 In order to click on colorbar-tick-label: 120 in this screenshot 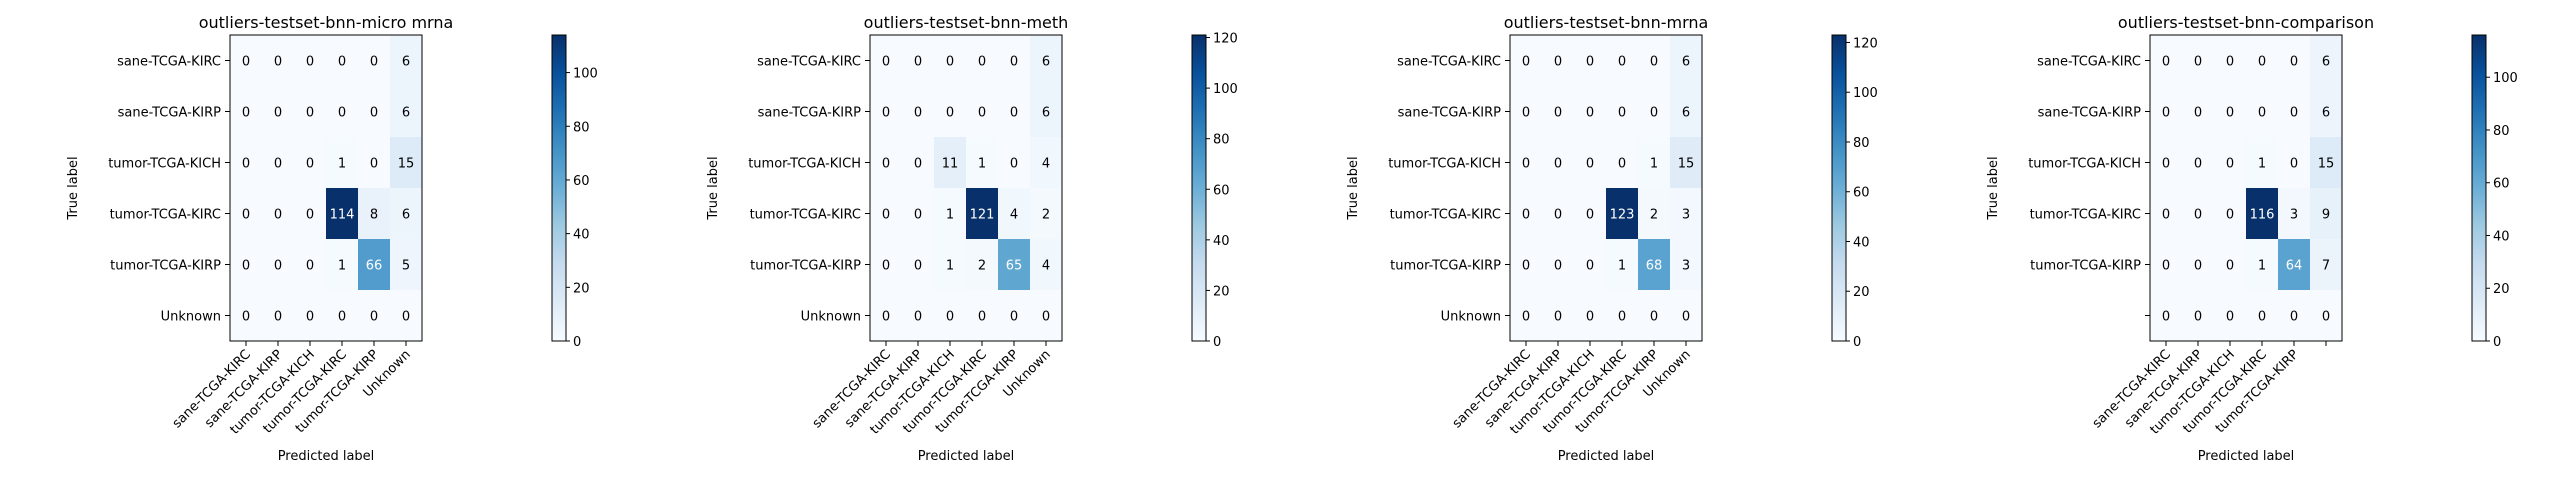, I will do `click(1225, 39)`.